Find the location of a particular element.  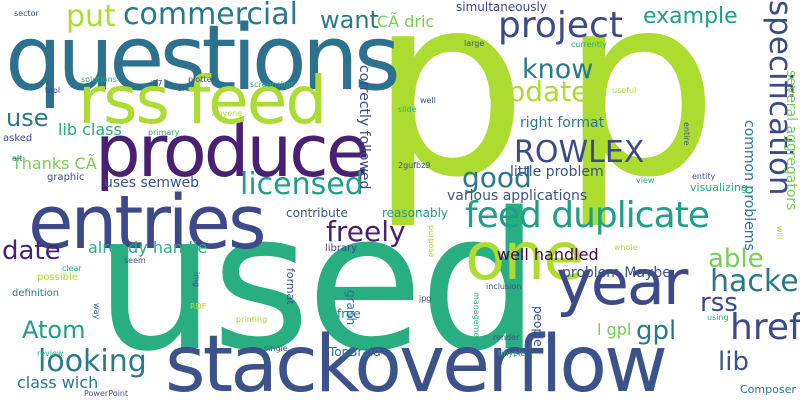

word-visualizing: visualizing is located at coordinates (719, 187).